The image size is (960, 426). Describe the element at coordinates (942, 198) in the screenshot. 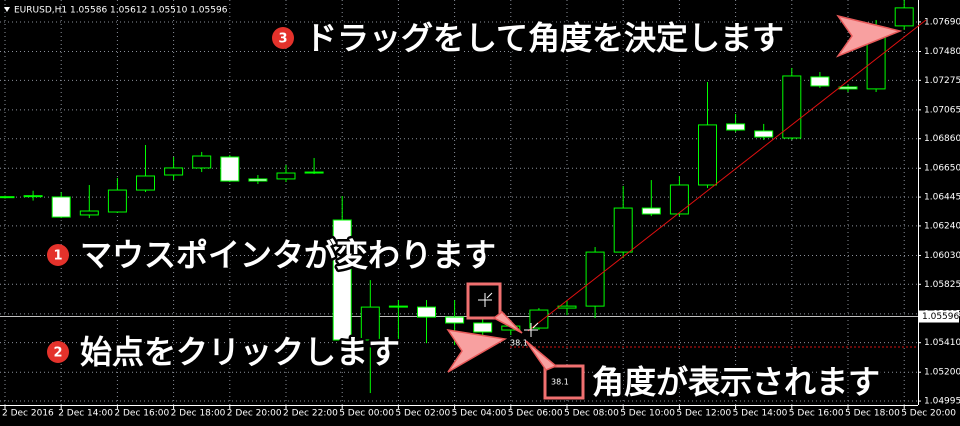

I see `y-tick-label: 1.06445` at that location.